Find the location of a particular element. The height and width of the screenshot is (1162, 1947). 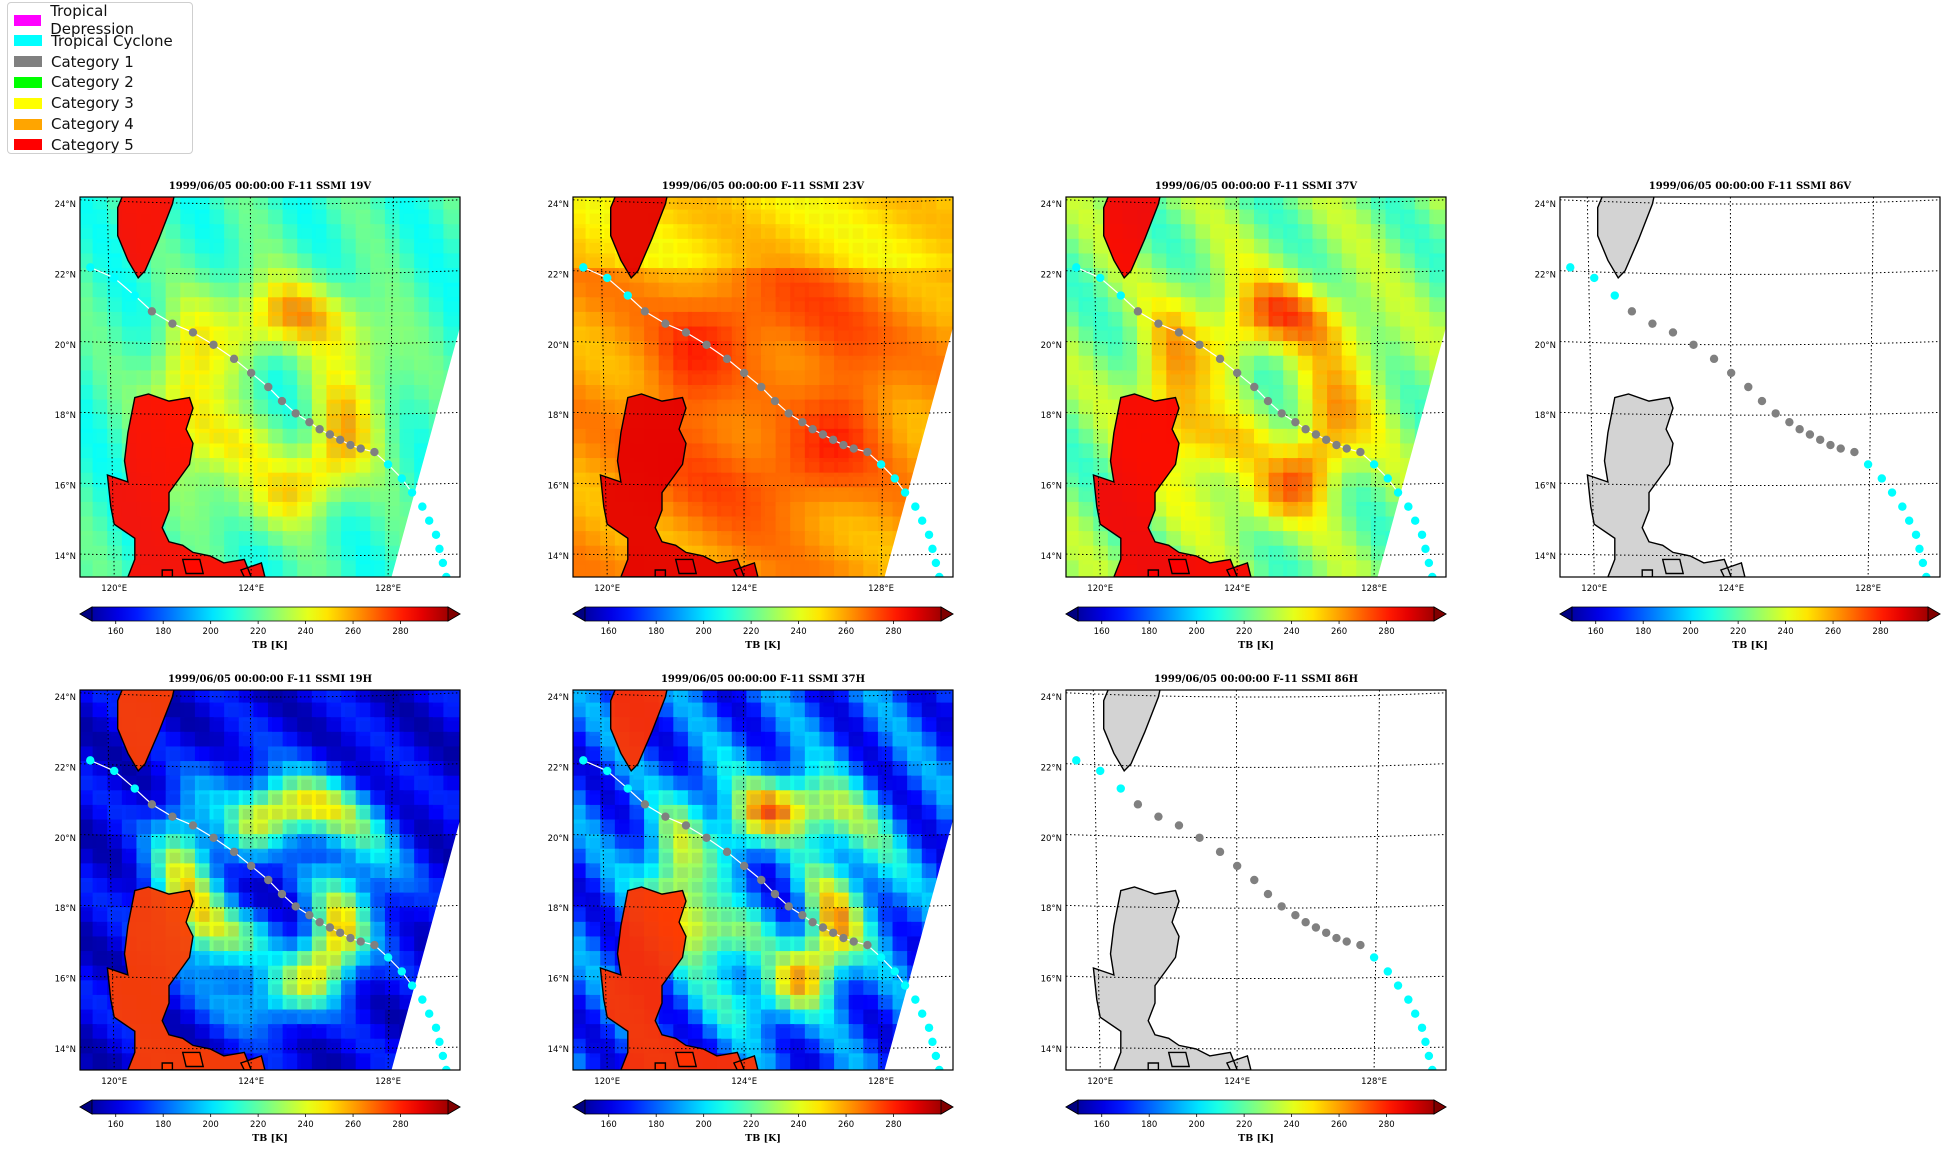

colorbar-min-extend is located at coordinates (579, 614).